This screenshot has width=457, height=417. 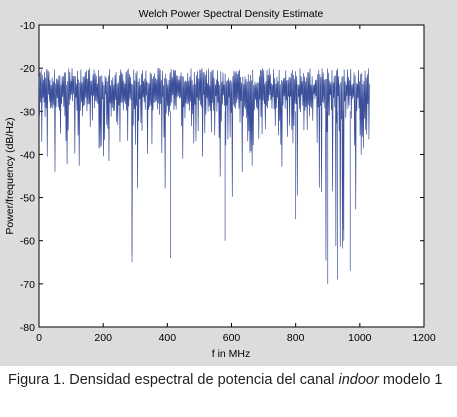 What do you see at coordinates (410, 380) in the screenshot?
I see `caption-tail: modelo 1` at bounding box center [410, 380].